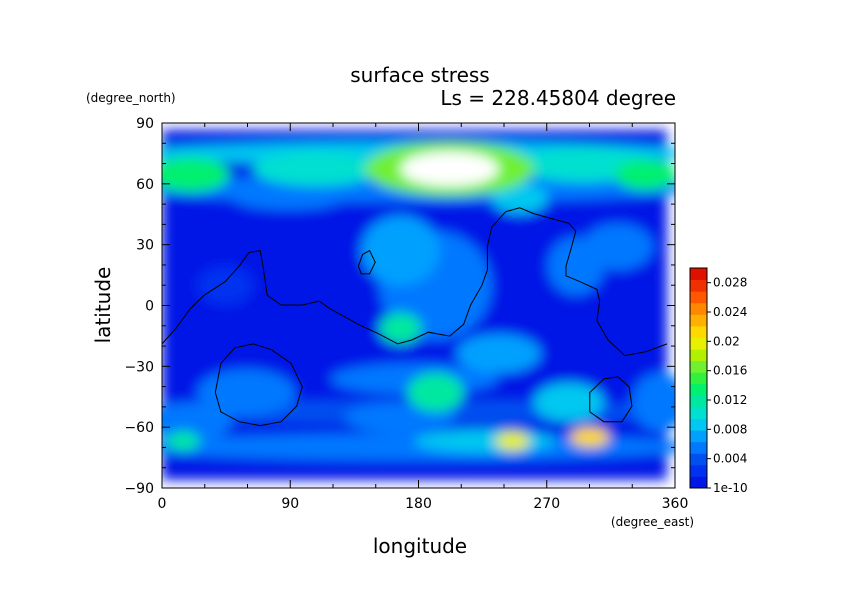 The image size is (842, 595). I want to click on y-tick-label: −30, so click(139, 367).